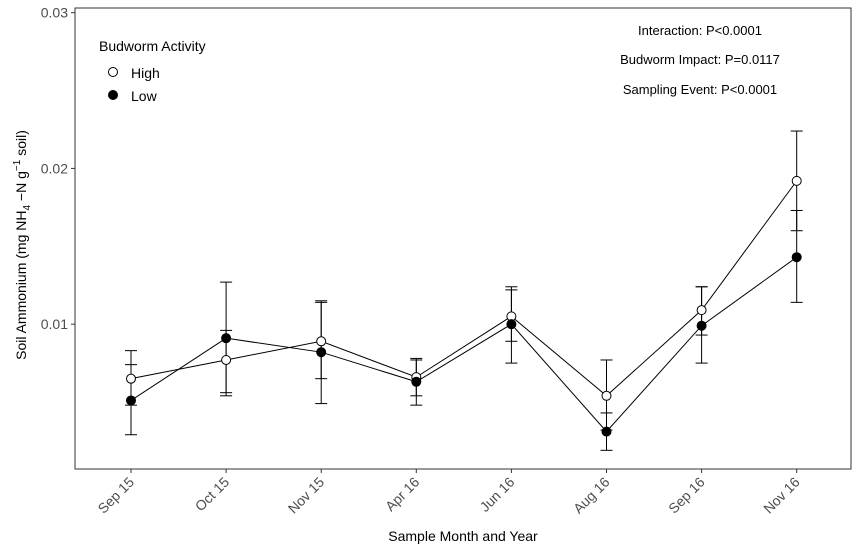 This screenshot has height=551, width=861. Describe the element at coordinates (686, 495) in the screenshot. I see `x-tick-label: Sep 16` at that location.